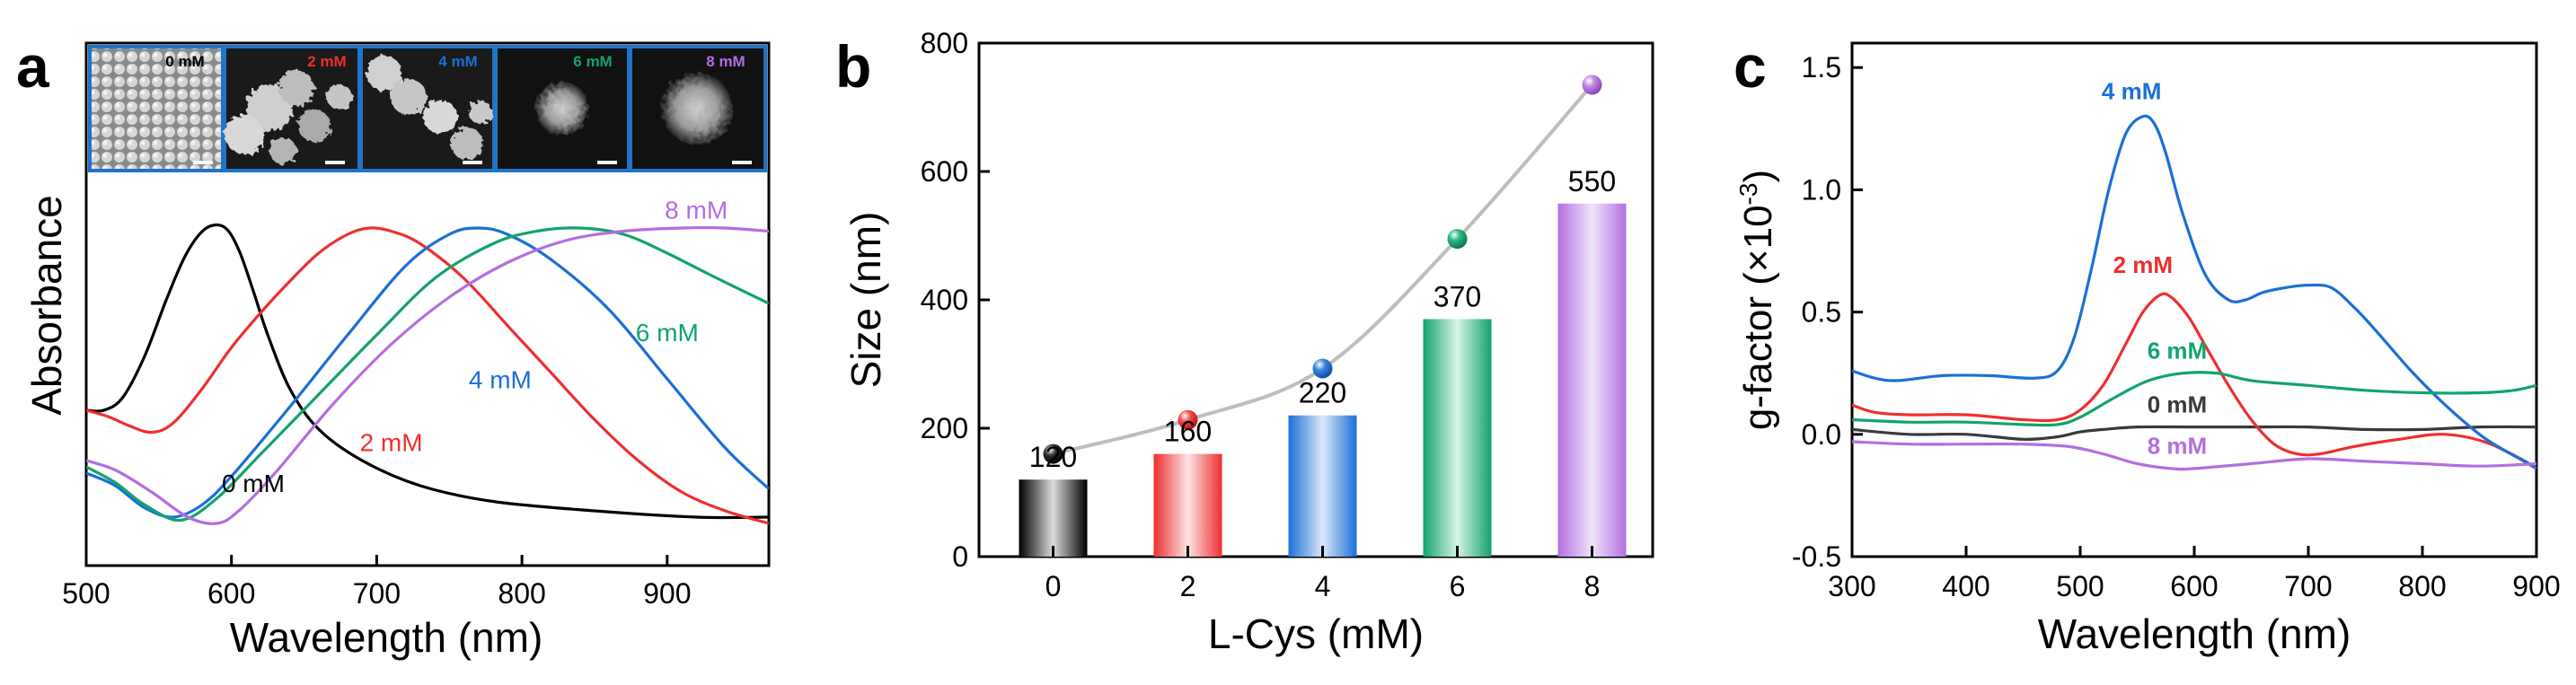 The height and width of the screenshot is (685, 2576). What do you see at coordinates (86, 593) in the screenshot?
I see `x-tick-label-a: 500` at bounding box center [86, 593].